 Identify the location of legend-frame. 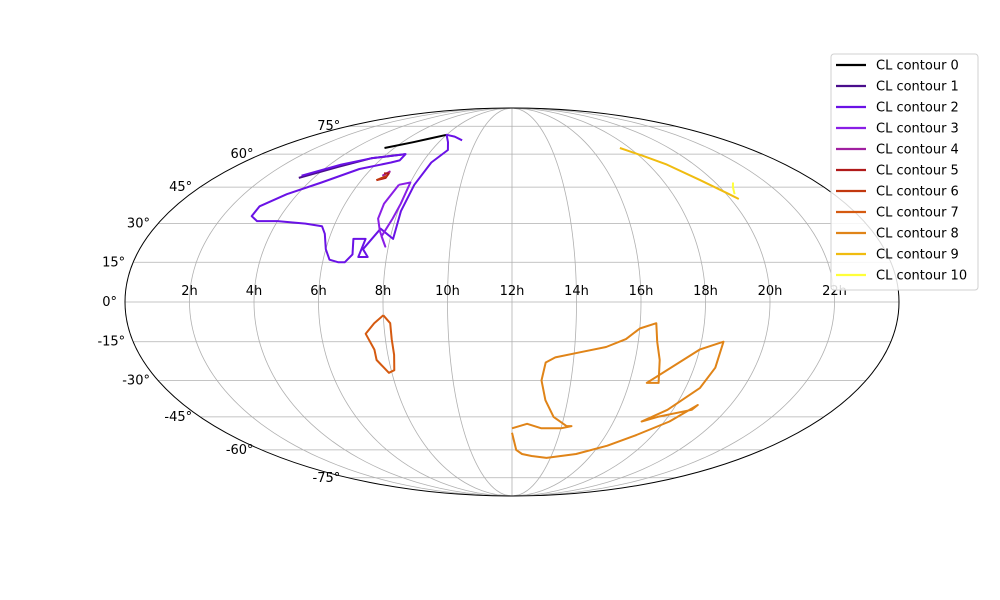
(904, 172).